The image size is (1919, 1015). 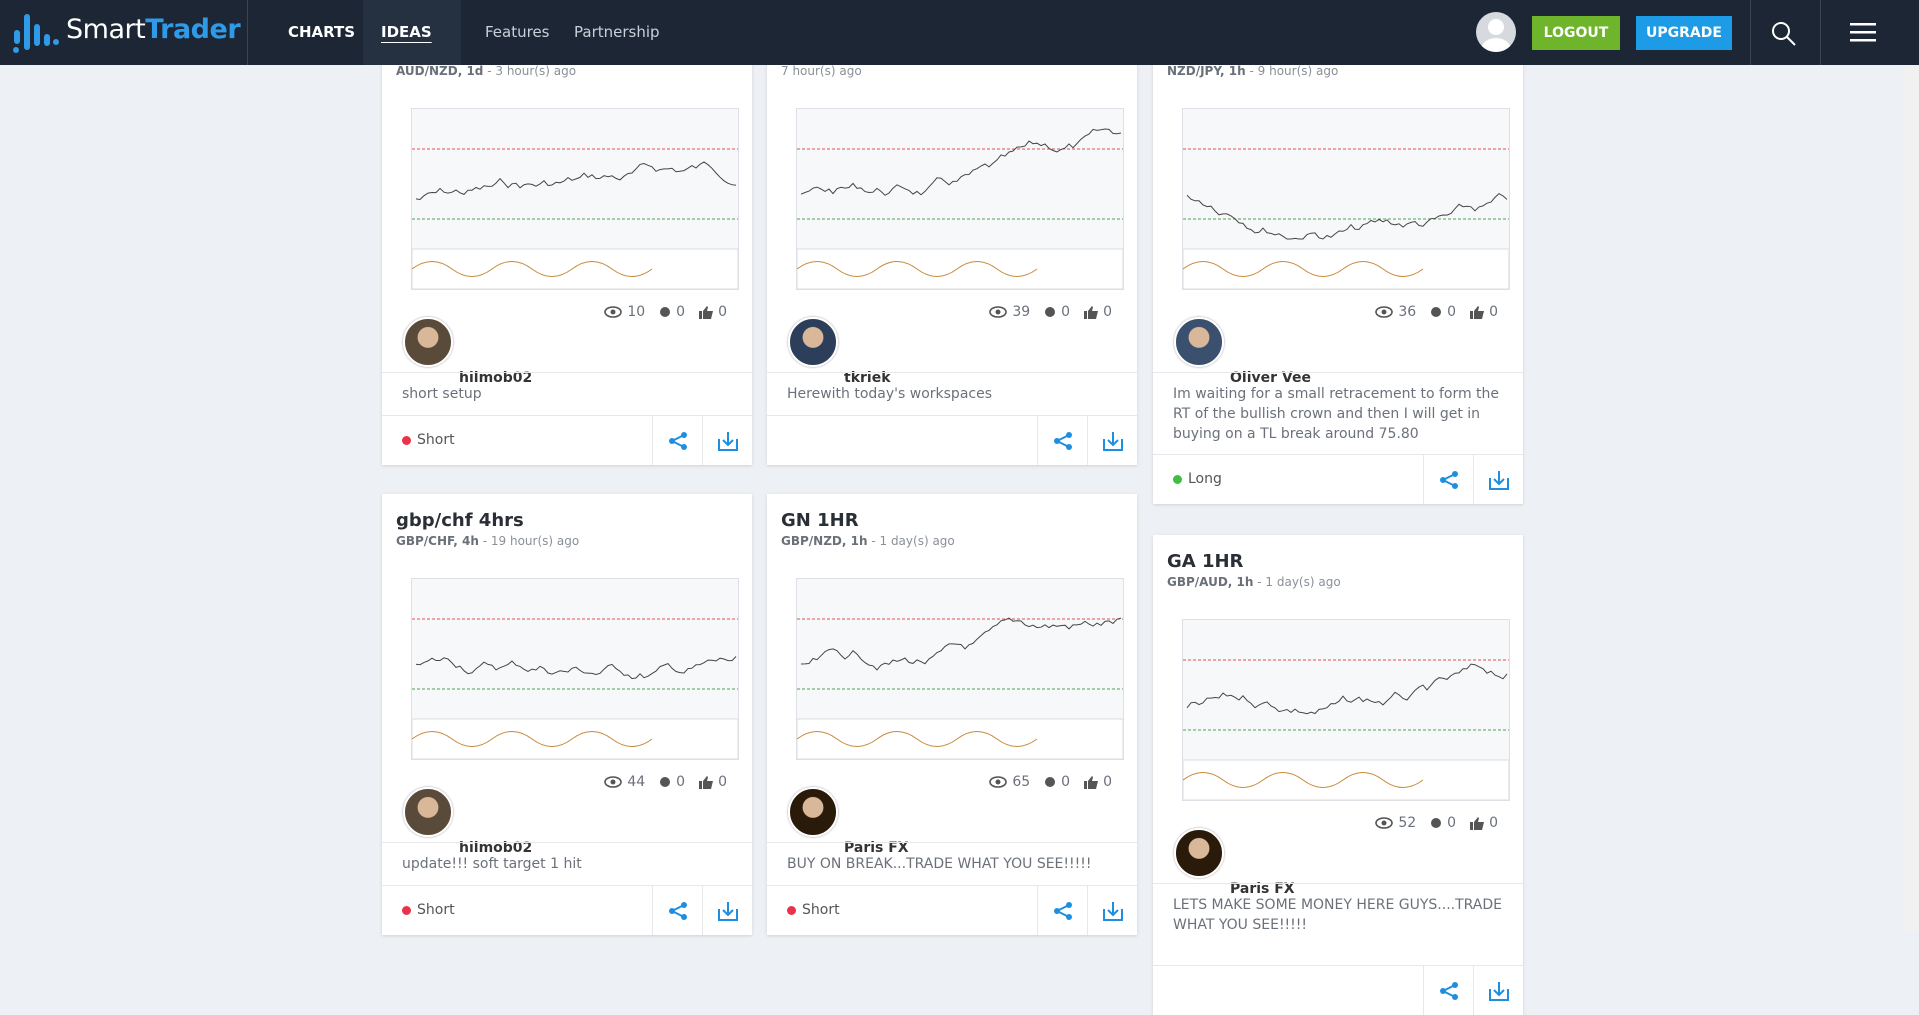 I want to click on active-tab, so click(x=412, y=32).